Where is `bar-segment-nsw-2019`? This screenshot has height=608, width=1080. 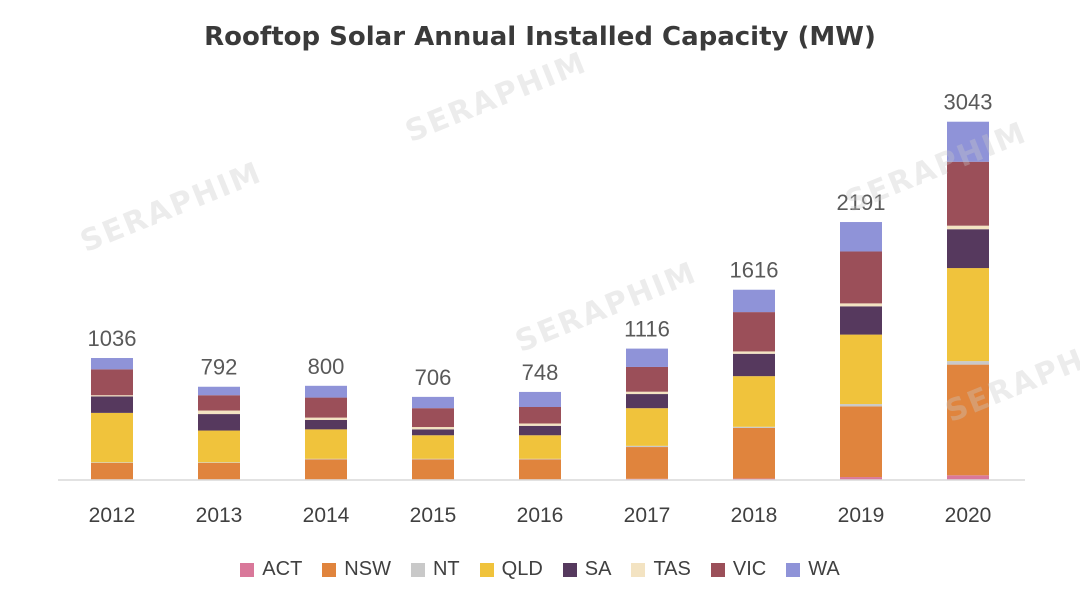 bar-segment-nsw-2019 is located at coordinates (861, 442).